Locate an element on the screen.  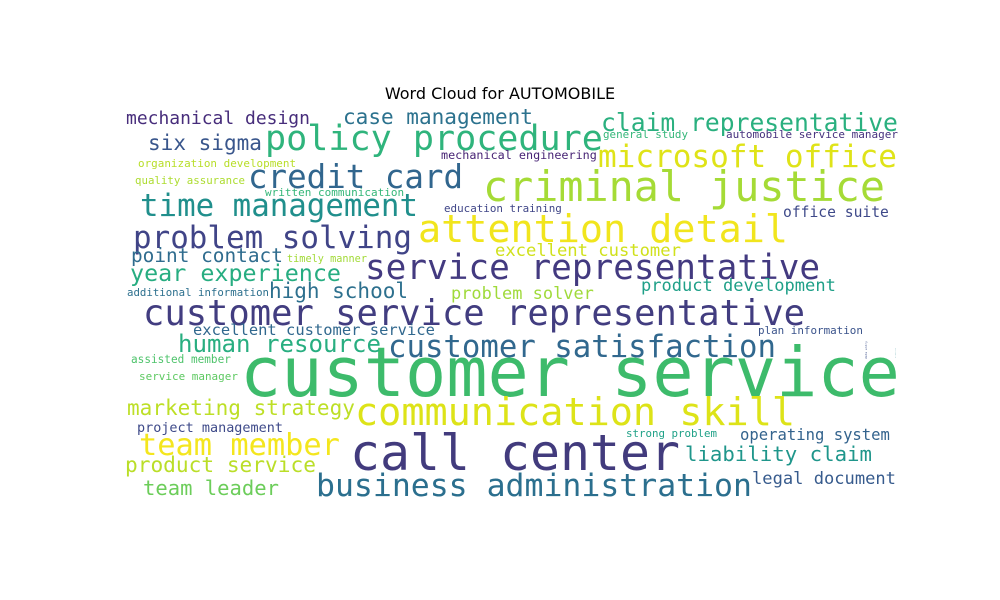
word-excellent-customer: excellent customer is located at coordinates (588, 251).